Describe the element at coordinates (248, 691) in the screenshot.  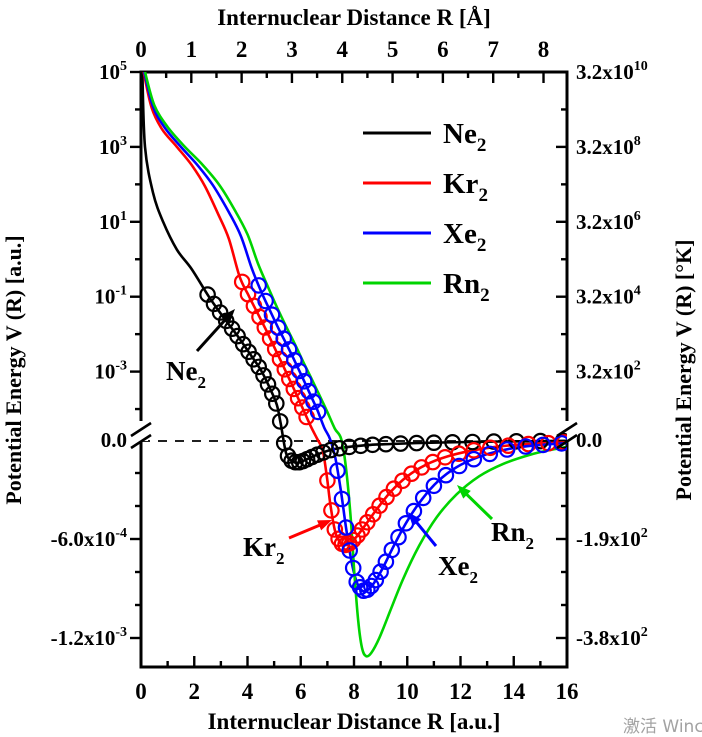
I see `bottom-tick-label: 4` at that location.